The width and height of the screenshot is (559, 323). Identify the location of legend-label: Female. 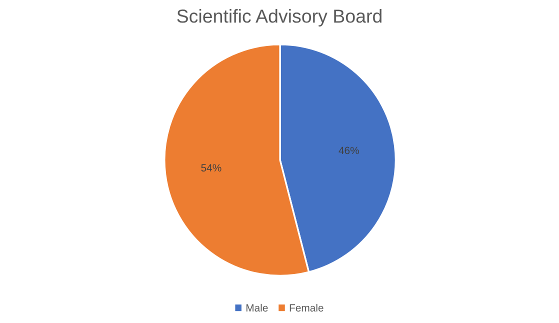
(307, 308).